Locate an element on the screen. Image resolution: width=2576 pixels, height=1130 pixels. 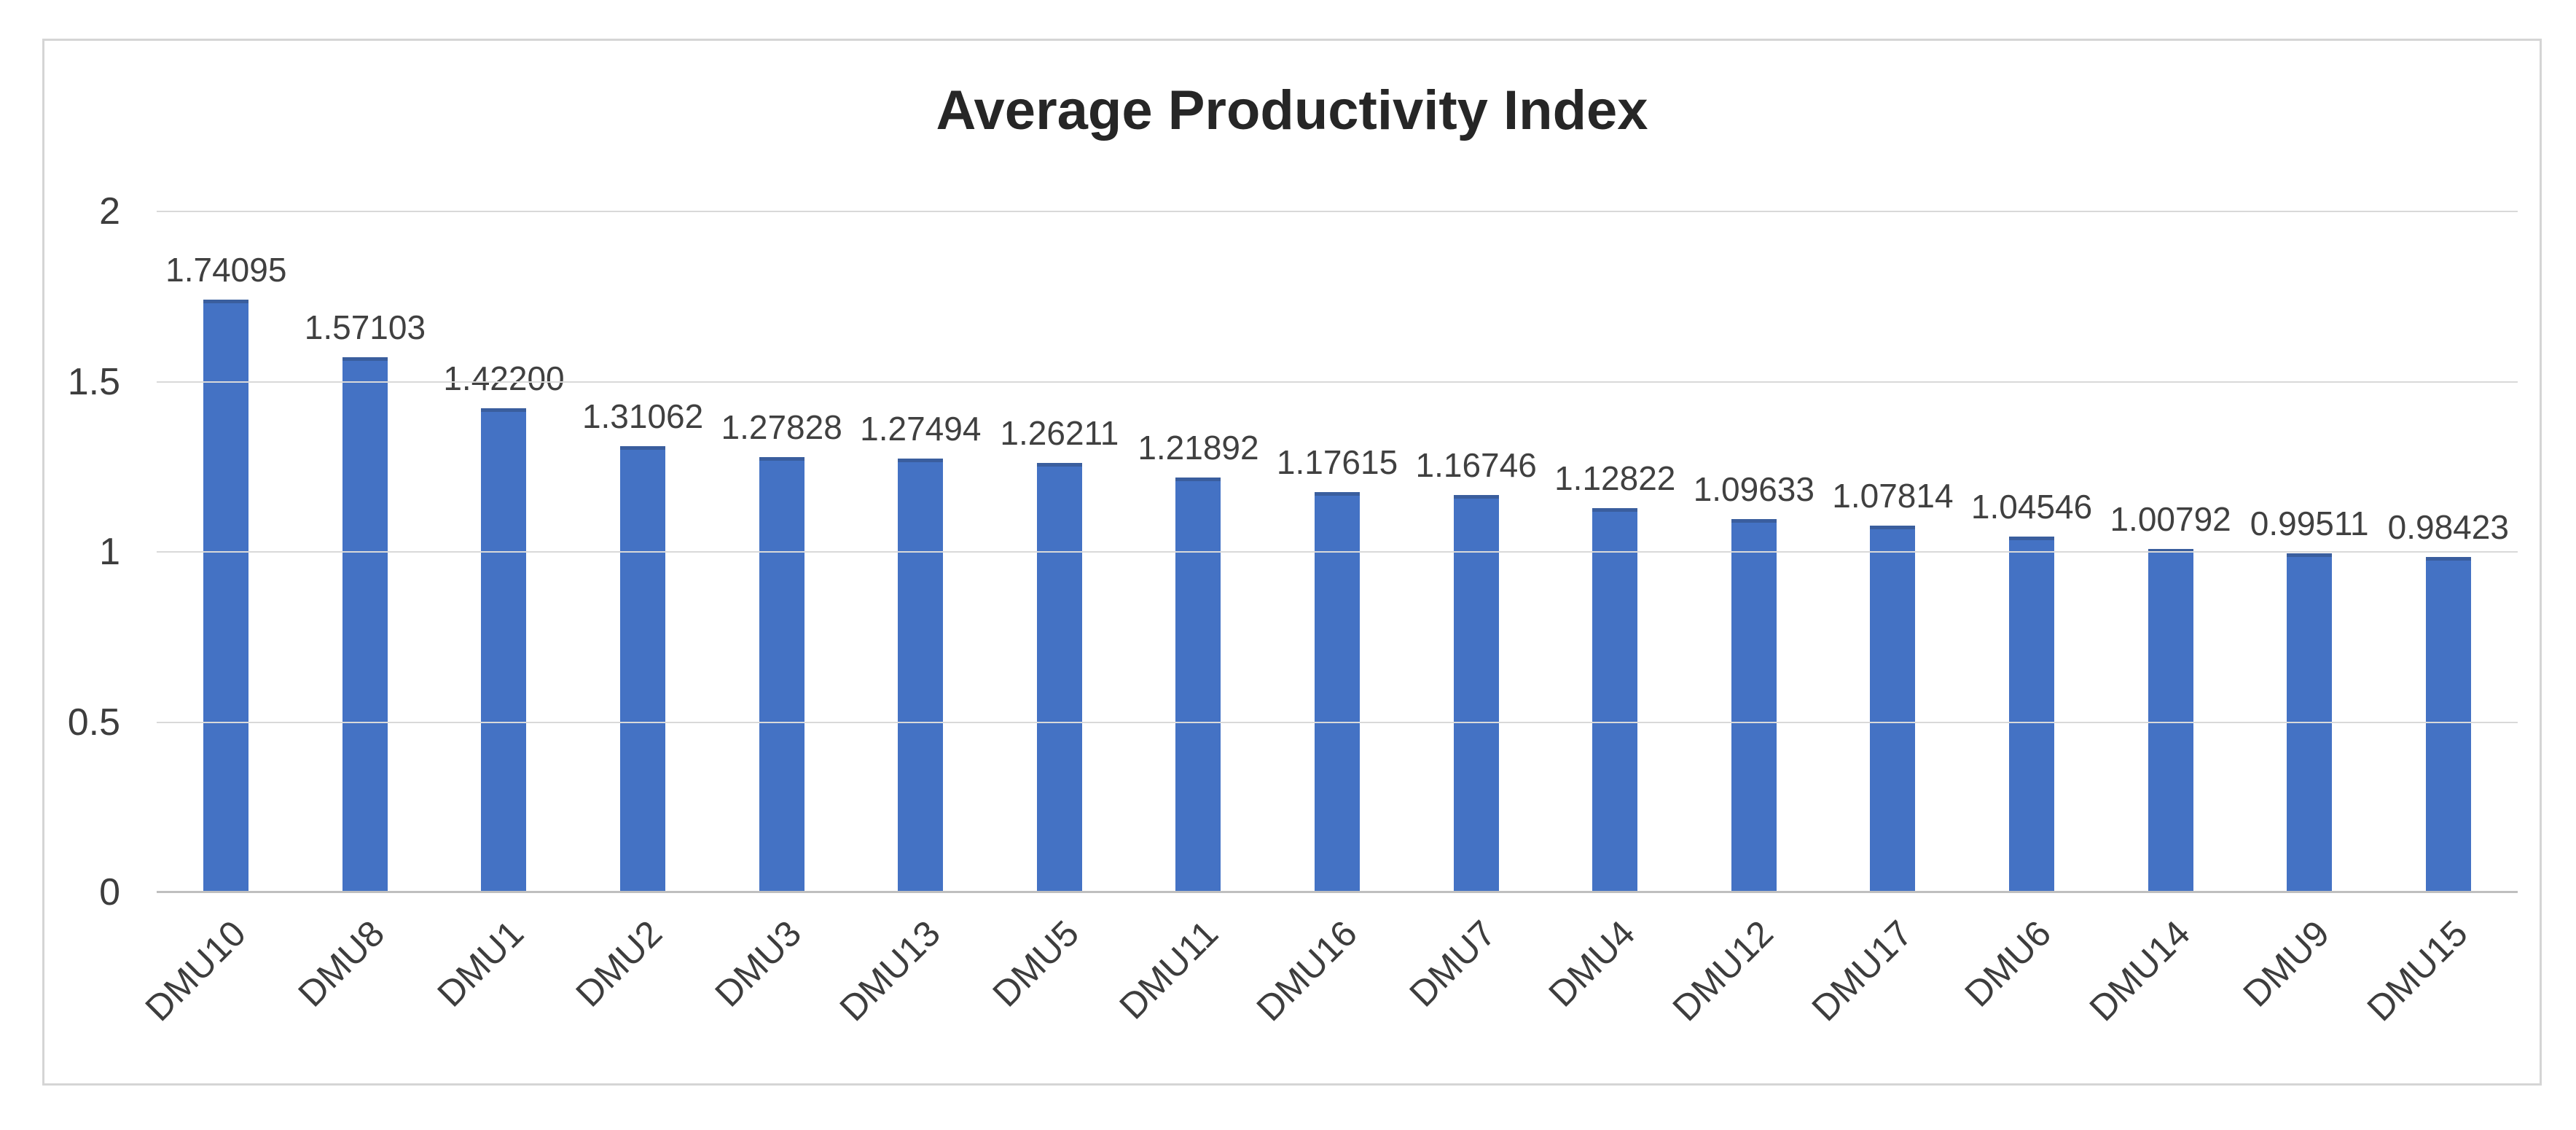
bar-value-label: 0.98423 is located at coordinates (2448, 527).